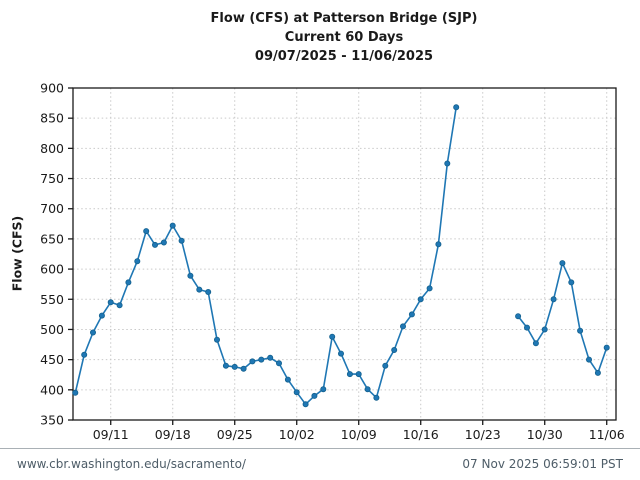  Describe the element at coordinates (344, 18) in the screenshot. I see `chart-title-line1: Flow (CFS) at Patterson Bridge (SJP)` at that location.